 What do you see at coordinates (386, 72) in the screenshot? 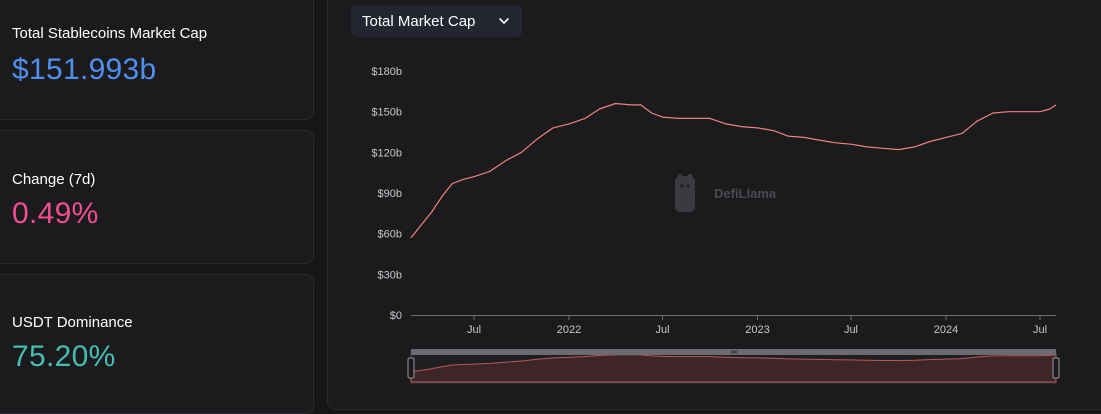
I see `y-tick-label: $180b` at bounding box center [386, 72].